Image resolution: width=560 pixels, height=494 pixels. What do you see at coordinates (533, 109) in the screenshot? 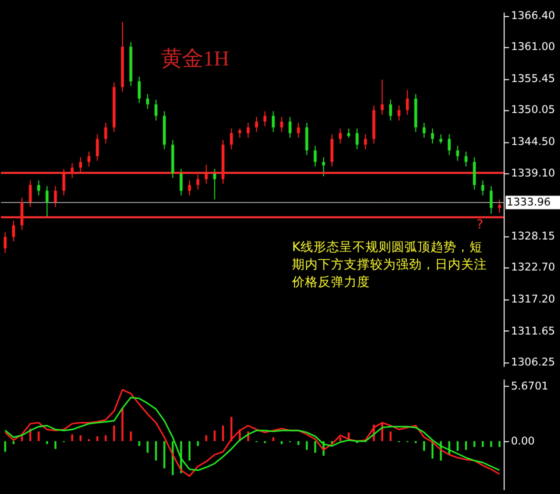
I see `y-tick-label: 1350.05` at bounding box center [533, 109].